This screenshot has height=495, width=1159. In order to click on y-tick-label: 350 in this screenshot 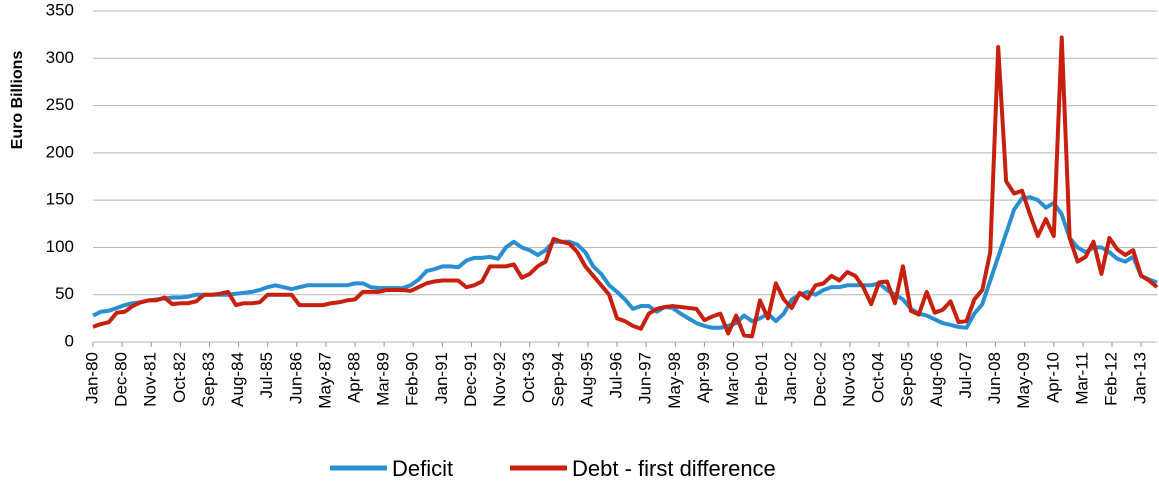, I will do `click(60, 9)`.